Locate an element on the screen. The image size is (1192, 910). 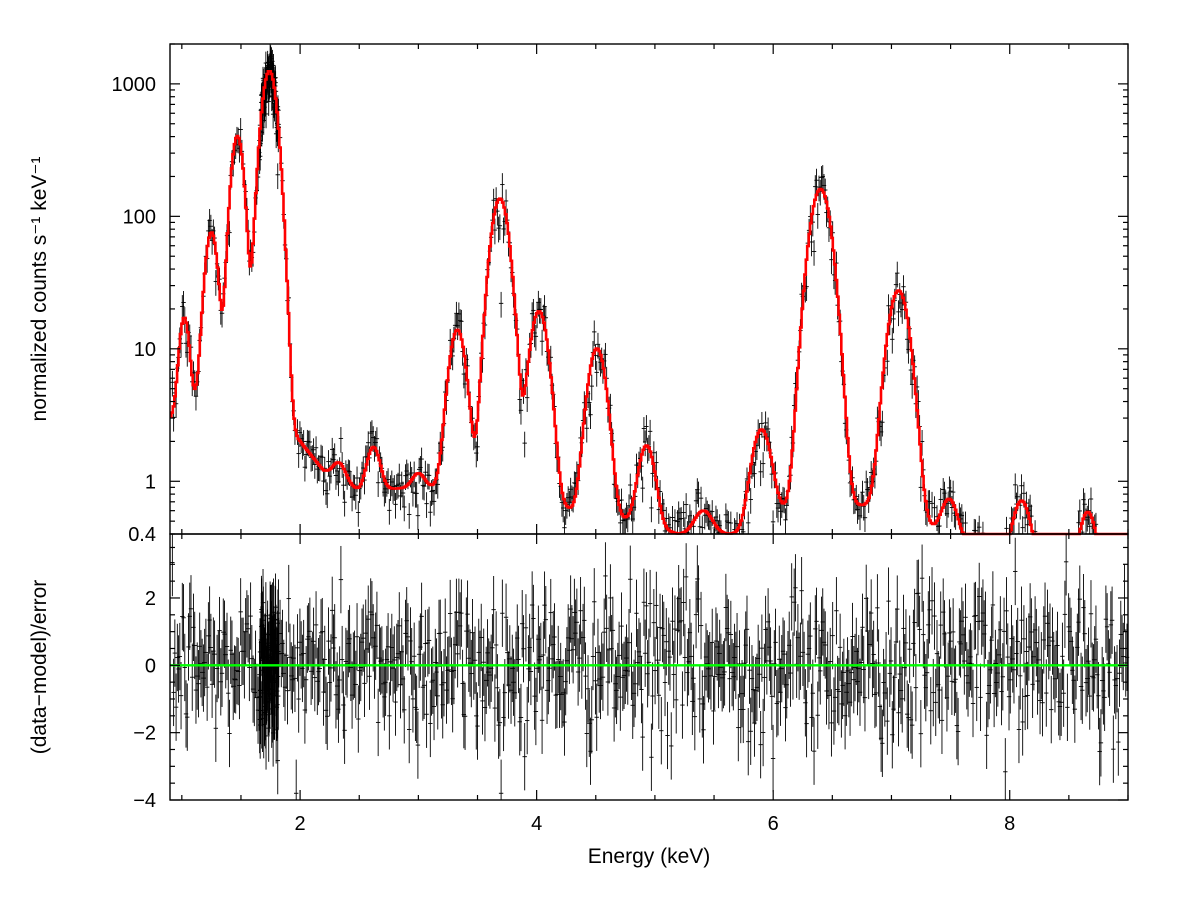
spectrum-y-tick-labels: 1000 100 10 1 0.4 is located at coordinates (134, 310).